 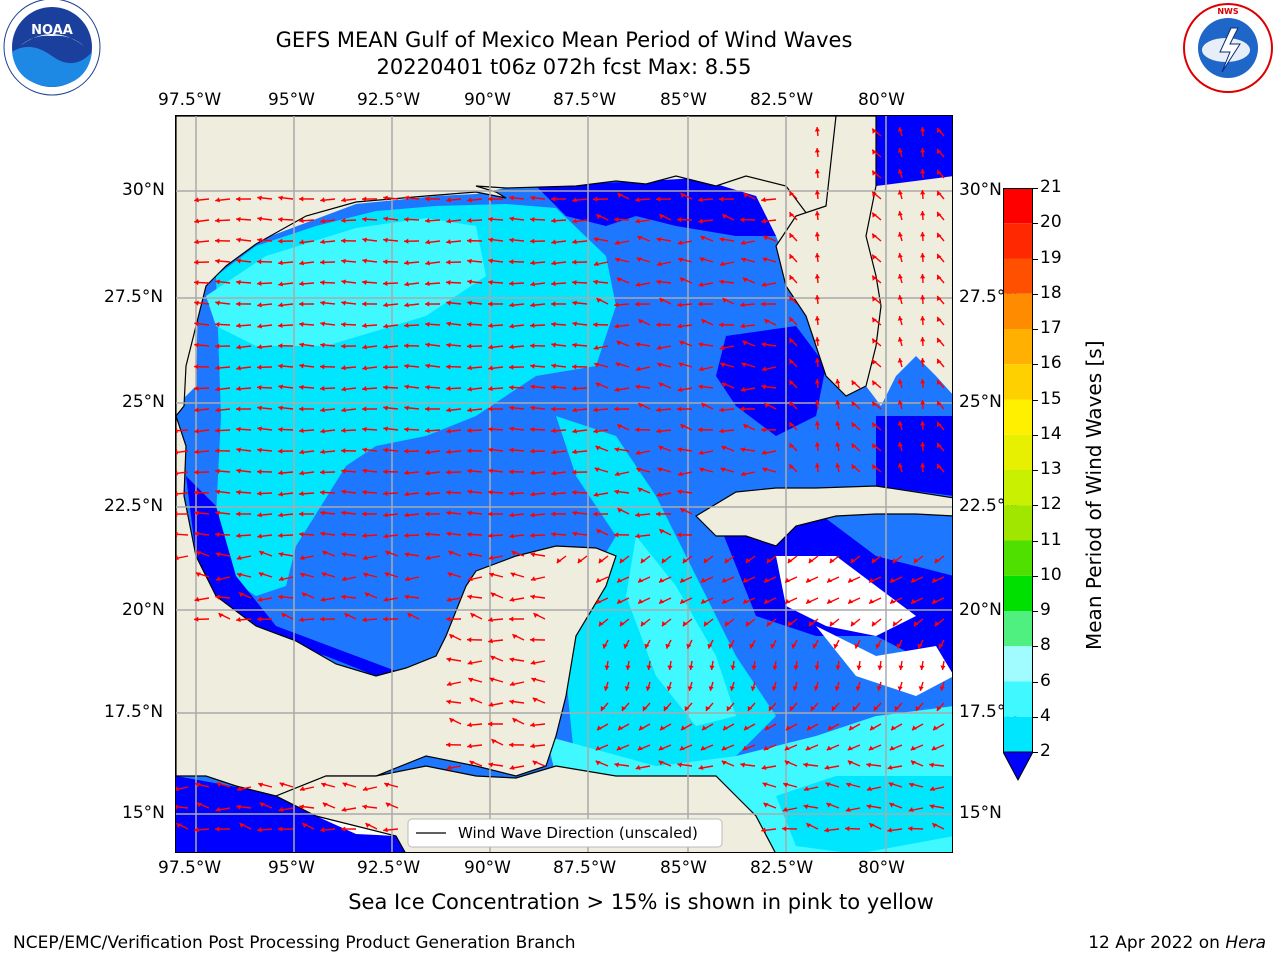 I want to click on colorbar-tick-label: 17, so click(x=1051, y=328).